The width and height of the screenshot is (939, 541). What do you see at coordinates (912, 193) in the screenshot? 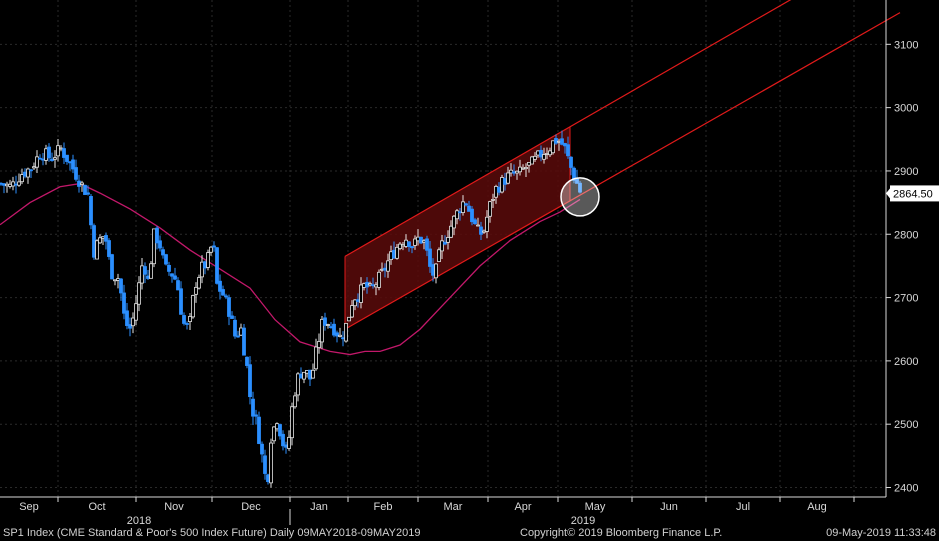
I see `last-price-layer: 2864.50` at bounding box center [912, 193].